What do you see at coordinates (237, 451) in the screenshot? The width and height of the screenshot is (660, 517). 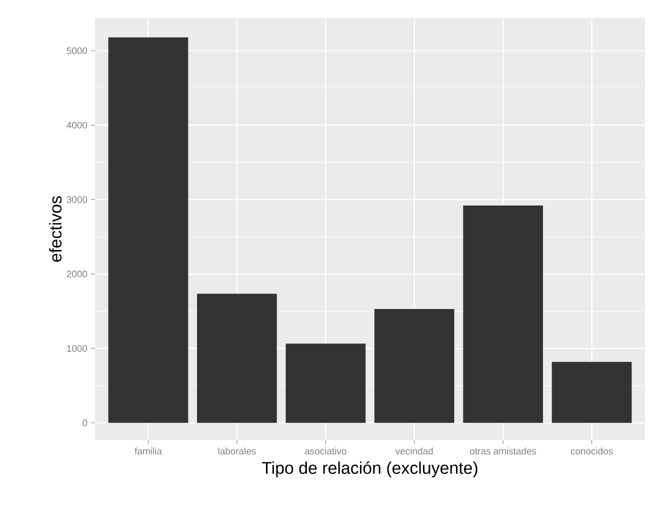 I see `x-tick-label: laborales` at bounding box center [237, 451].